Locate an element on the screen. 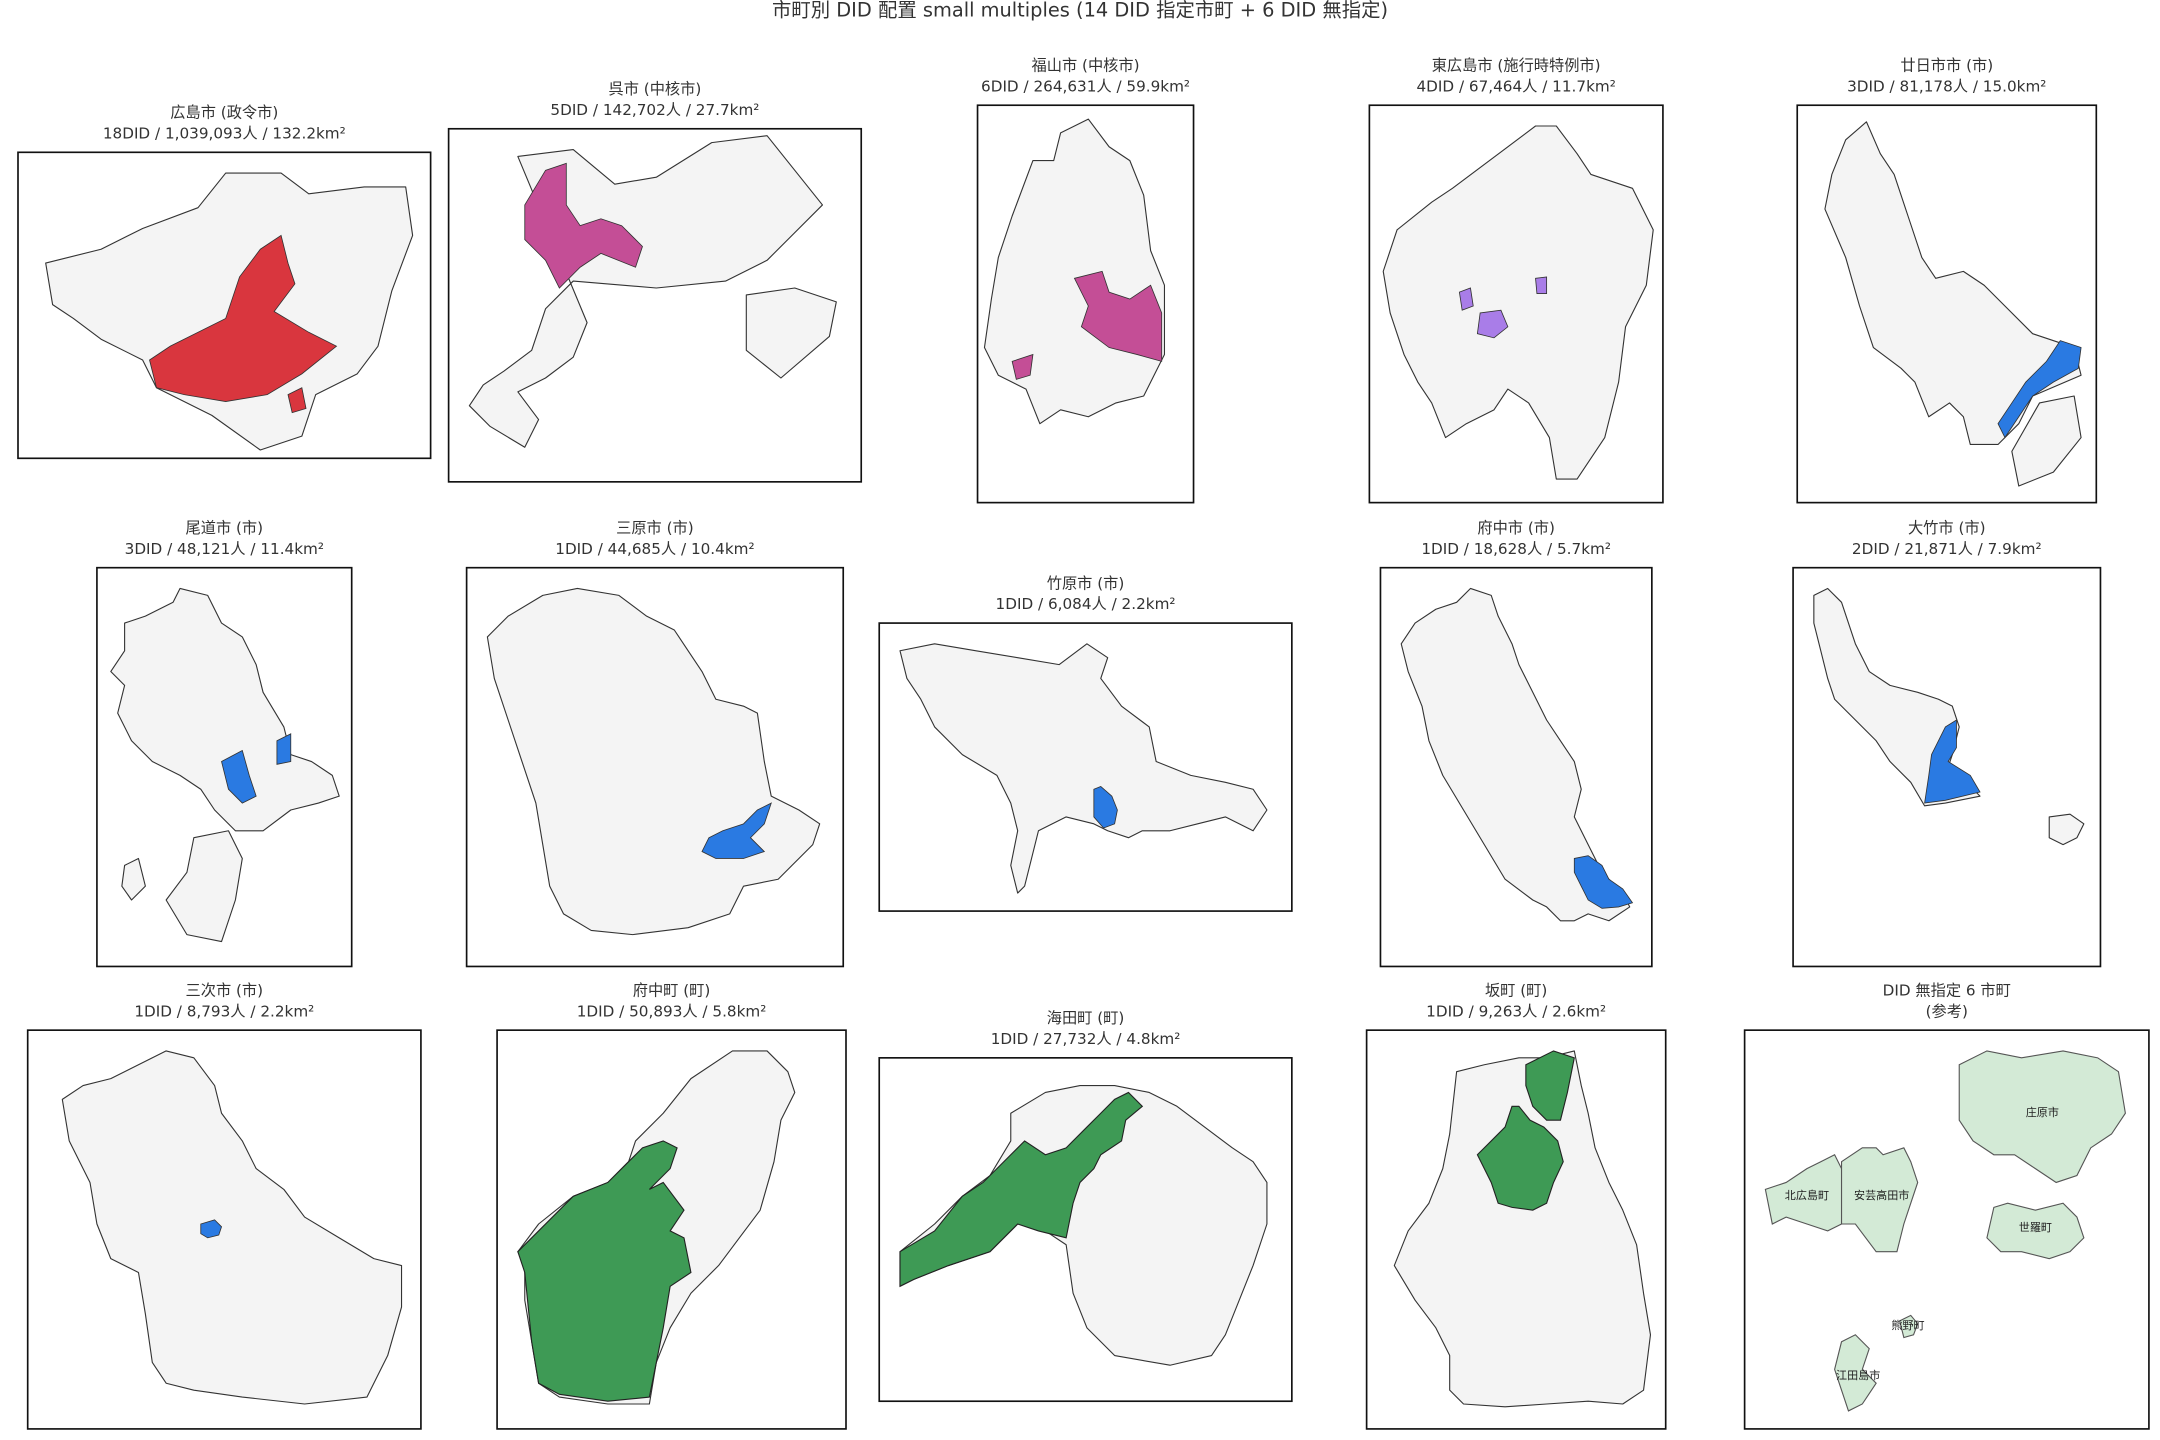  panel-title: 尾道市 (市) is located at coordinates (225, 528).